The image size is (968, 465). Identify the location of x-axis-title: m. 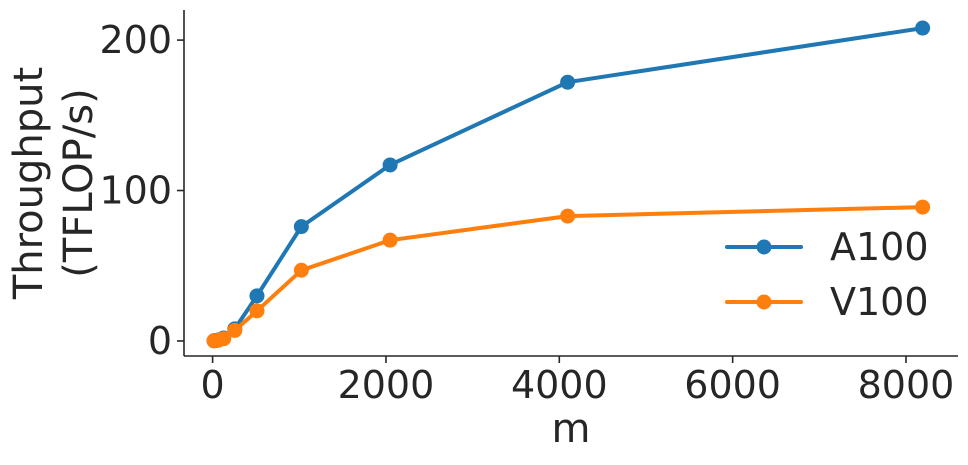
(571, 429).